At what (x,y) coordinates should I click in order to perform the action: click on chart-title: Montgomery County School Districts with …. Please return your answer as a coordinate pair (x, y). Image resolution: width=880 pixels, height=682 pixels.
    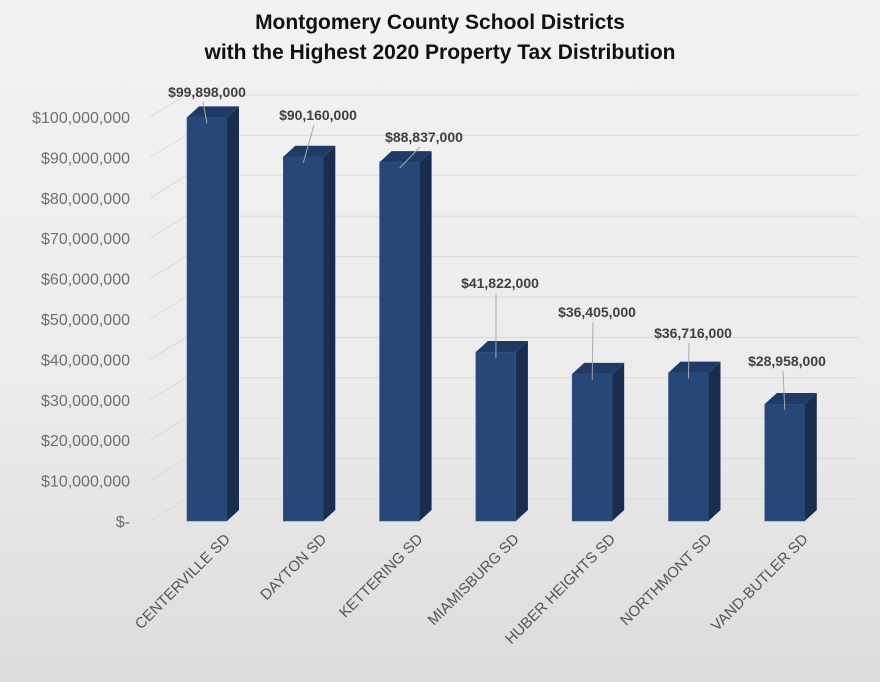
    Looking at the image, I should click on (440, 38).